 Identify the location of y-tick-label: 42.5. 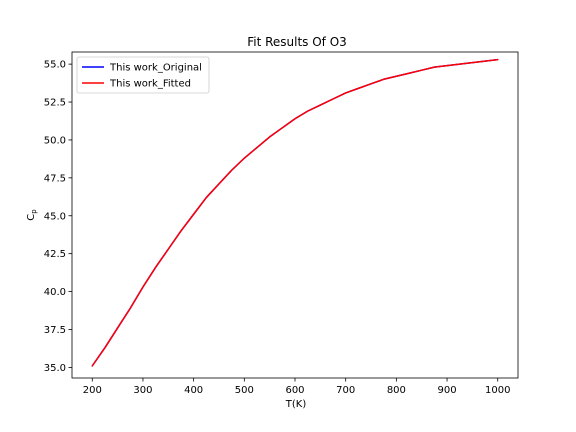
(55, 254).